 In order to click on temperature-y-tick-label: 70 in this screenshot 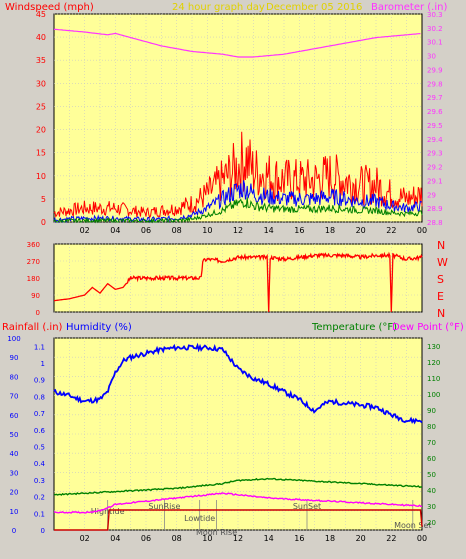, I will do `click(431, 443)`.